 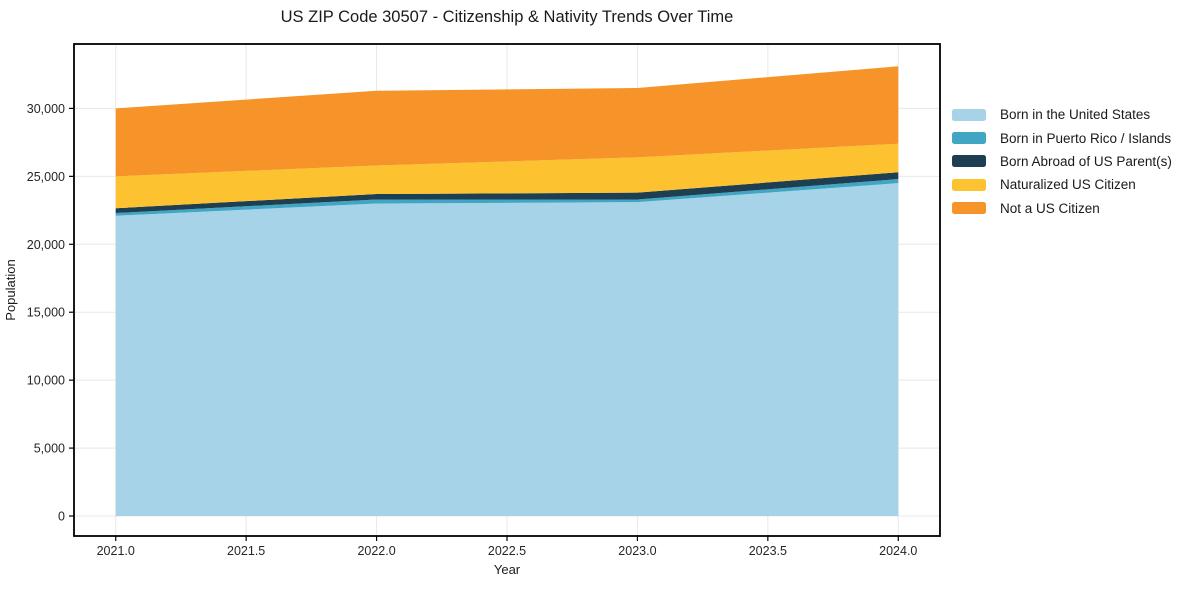 What do you see at coordinates (46, 245) in the screenshot?
I see `y-tick-label: 20,000` at bounding box center [46, 245].